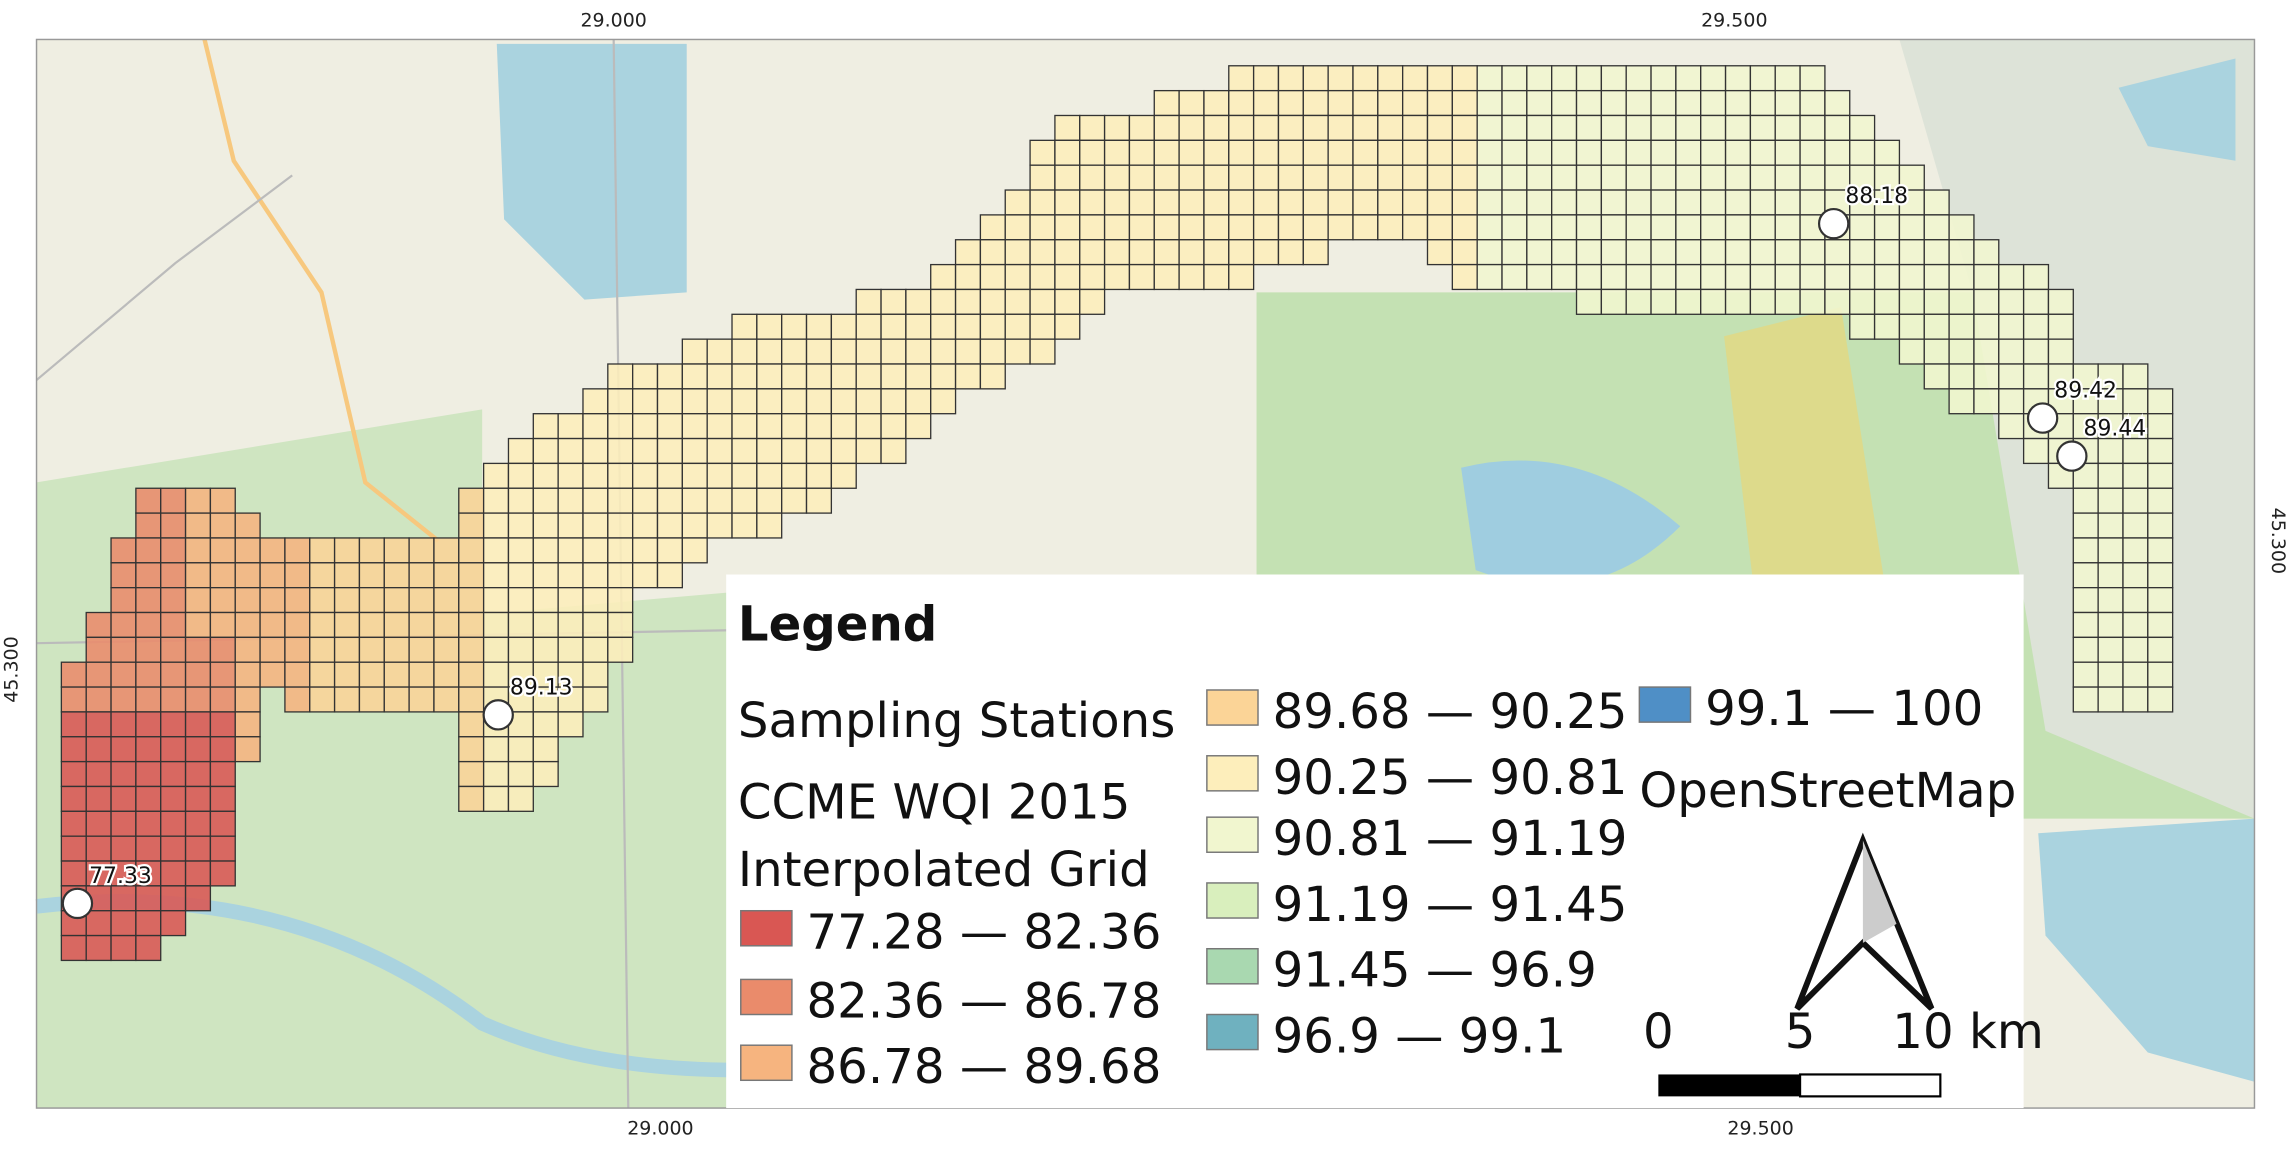  Describe the element at coordinates (1876, 196) in the screenshot. I see `station-label: 88.18` at that location.